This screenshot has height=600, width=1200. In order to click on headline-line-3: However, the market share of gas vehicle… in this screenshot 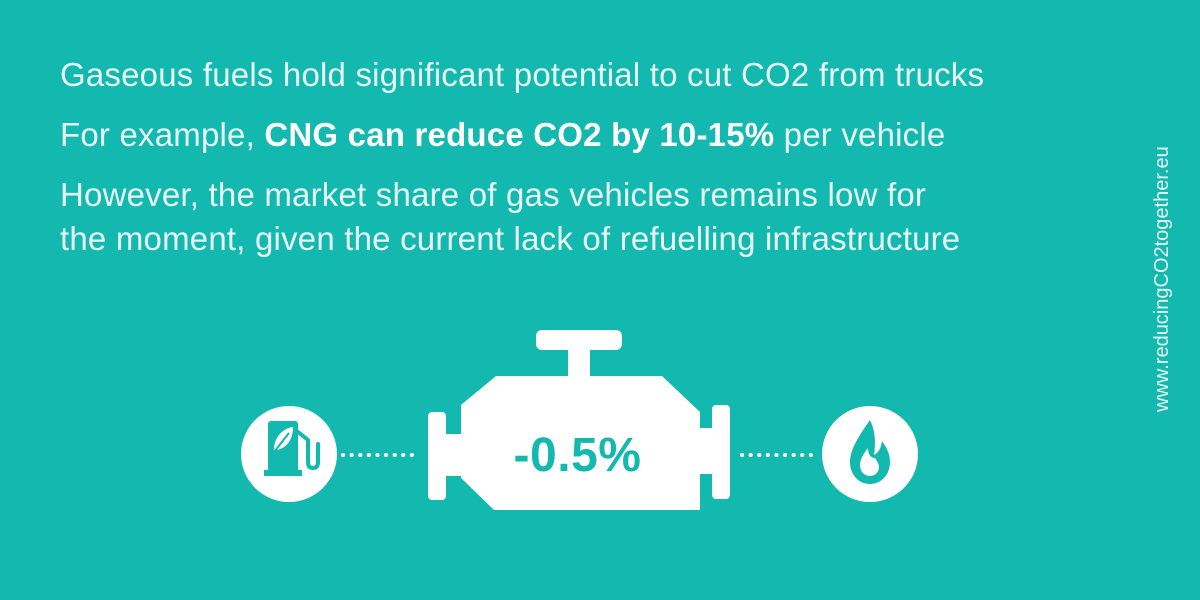, I will do `click(493, 194)`.